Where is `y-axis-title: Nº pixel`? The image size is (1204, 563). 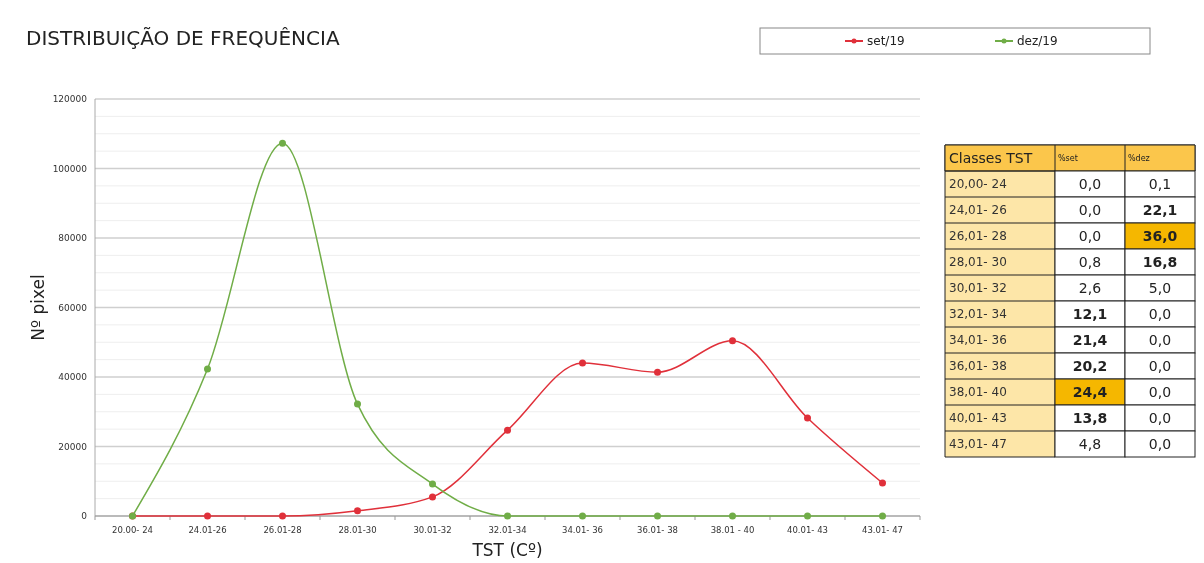
y-axis-title: Nº pixel is located at coordinates (38, 307).